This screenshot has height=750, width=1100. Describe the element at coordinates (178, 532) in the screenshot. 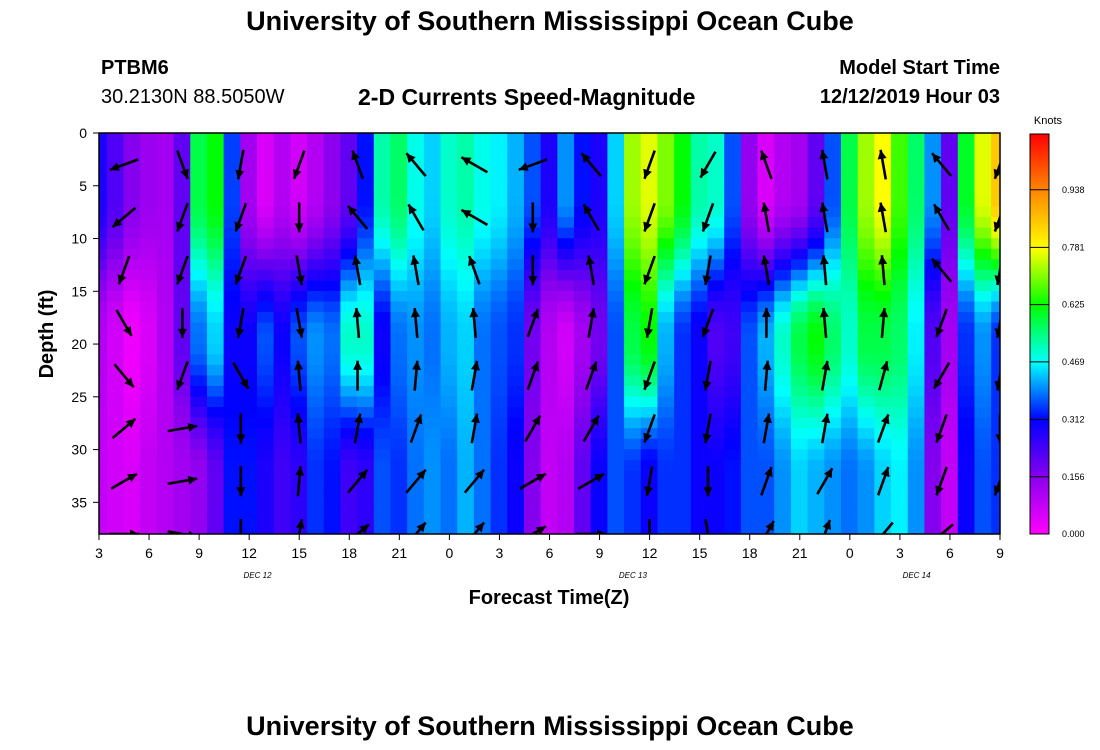

I see `vector-shaft` at that location.